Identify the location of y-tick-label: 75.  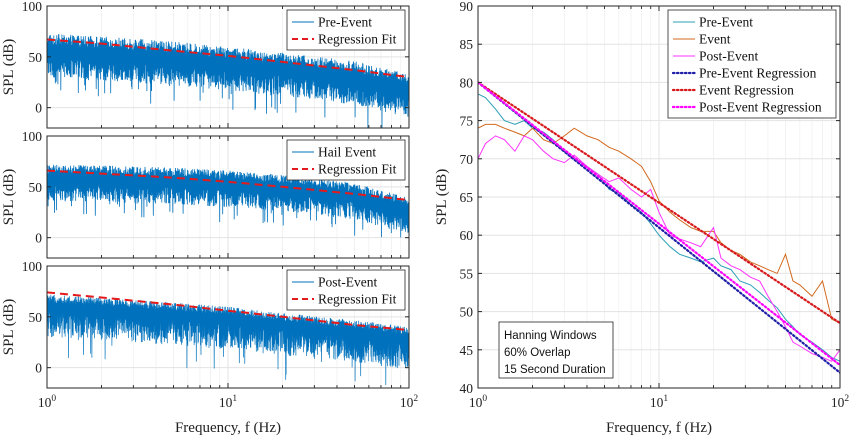
(467, 121).